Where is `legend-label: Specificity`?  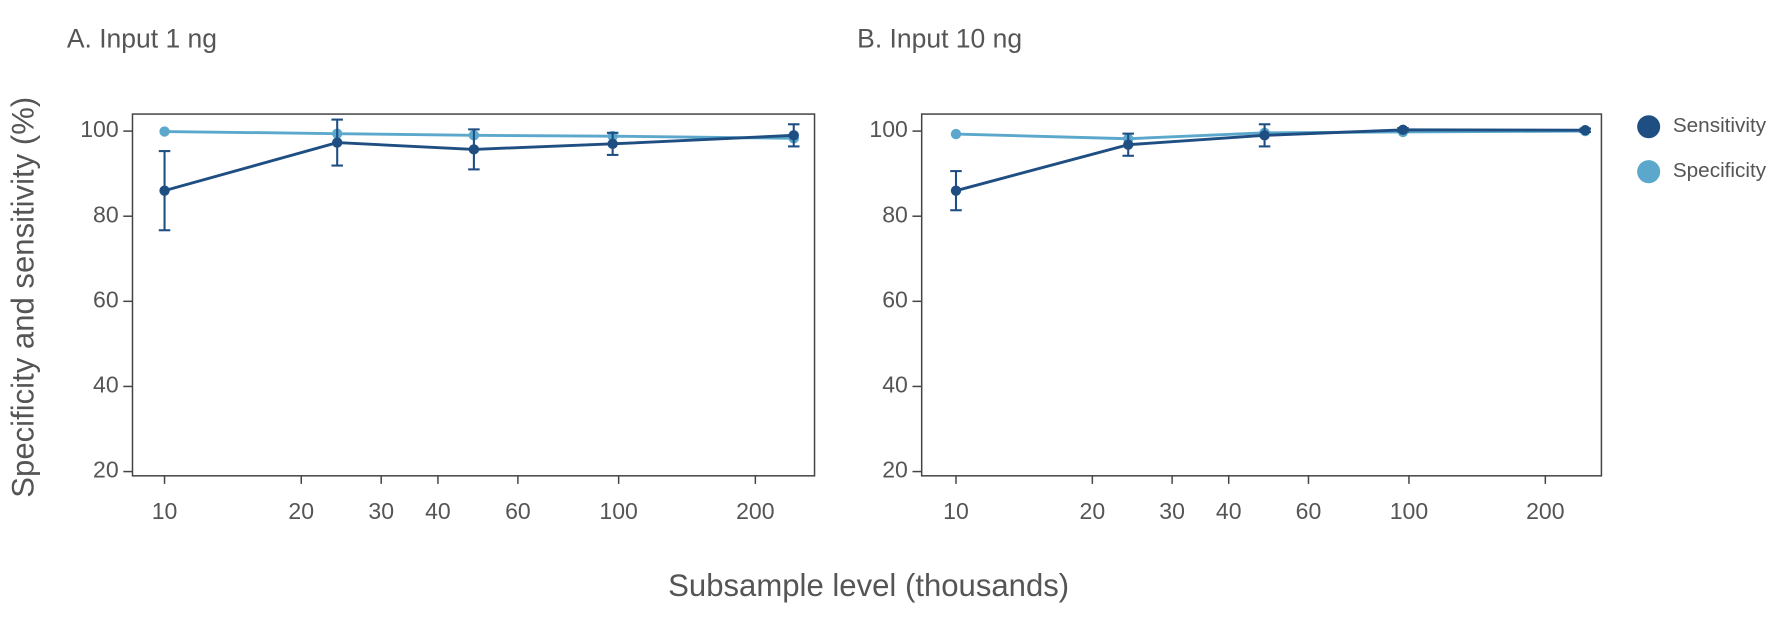
legend-label: Specificity is located at coordinates (1720, 170).